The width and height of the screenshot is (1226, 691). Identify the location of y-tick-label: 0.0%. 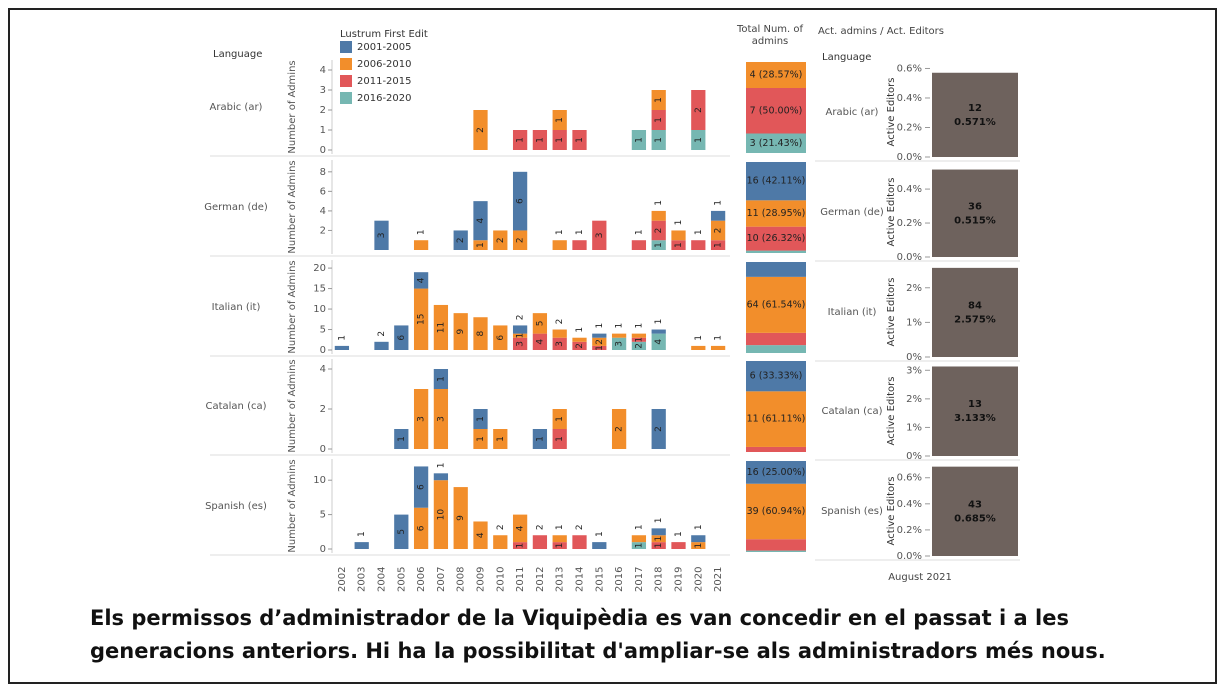
(909, 157).